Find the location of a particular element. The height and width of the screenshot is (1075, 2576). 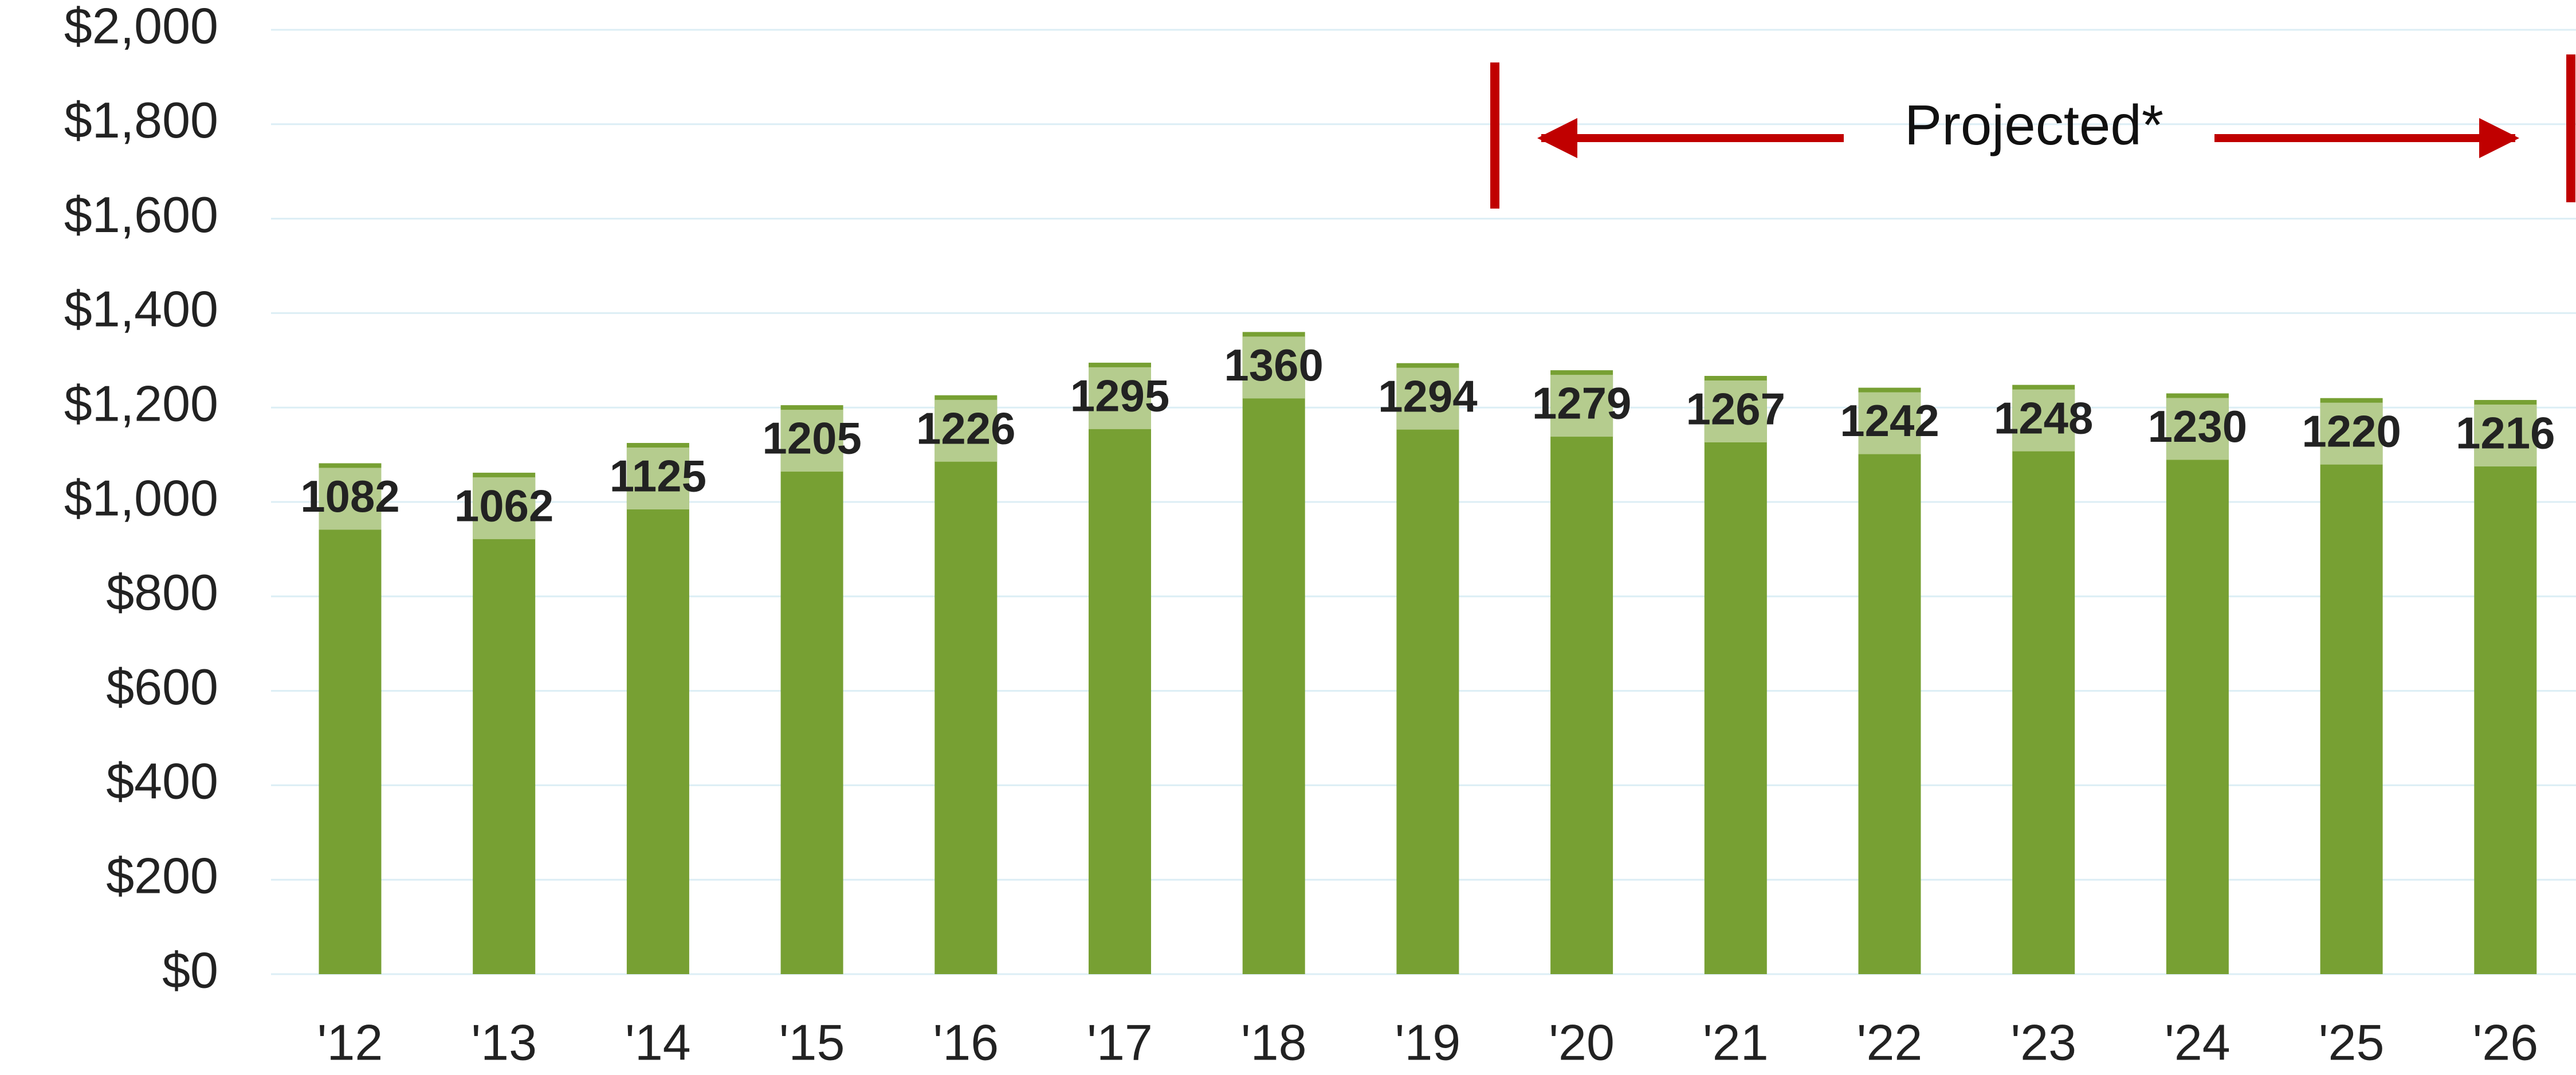

data-label: 1267 is located at coordinates (1736, 409).